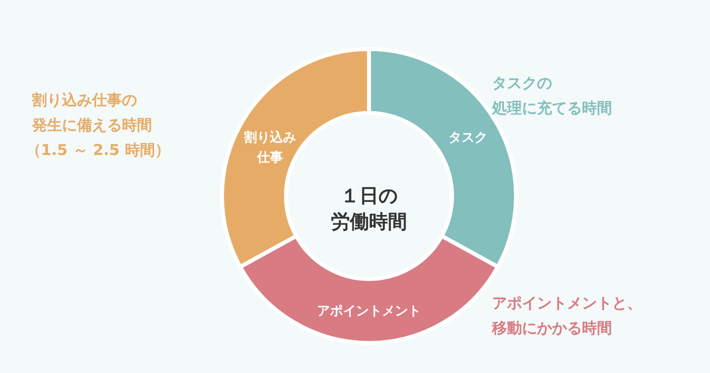  What do you see at coordinates (98, 150) in the screenshot?
I see `text: （1.5 ～ 2.5 時間）` at bounding box center [98, 150].